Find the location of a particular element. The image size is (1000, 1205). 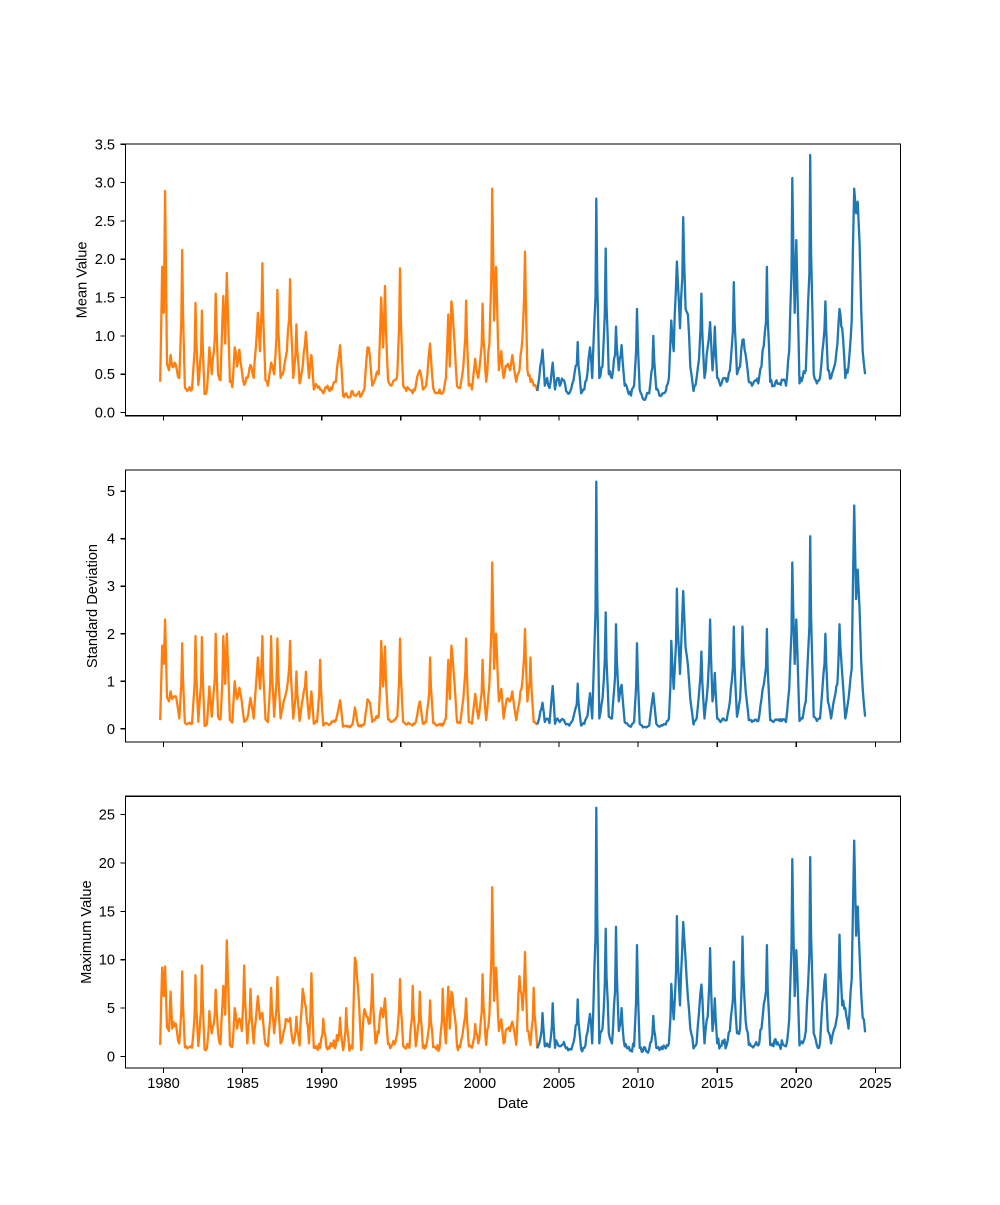

svg-text: 25 is located at coordinates (107, 816).